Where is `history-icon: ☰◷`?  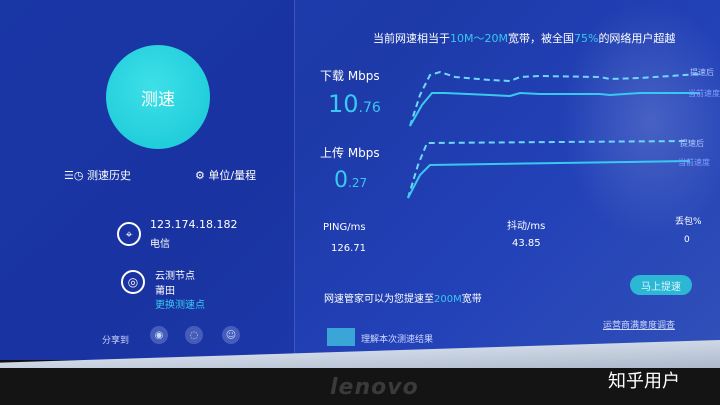
history-icon: ☰◷ is located at coordinates (75, 175).